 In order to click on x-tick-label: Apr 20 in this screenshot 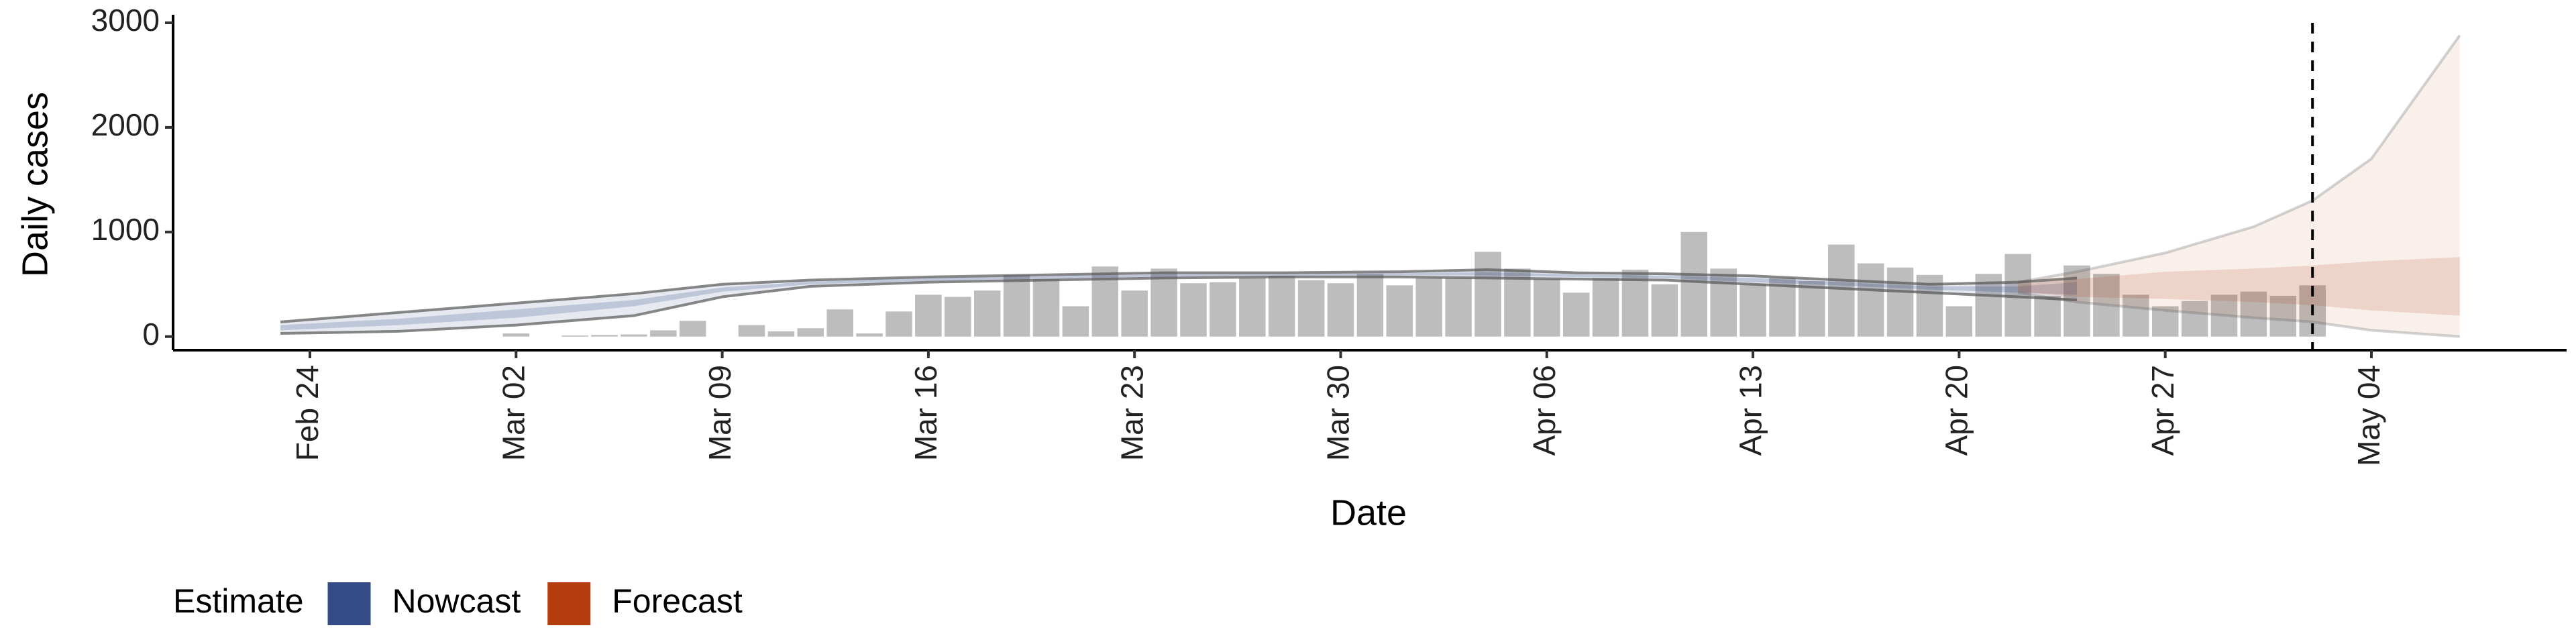, I will do `click(1956, 410)`.